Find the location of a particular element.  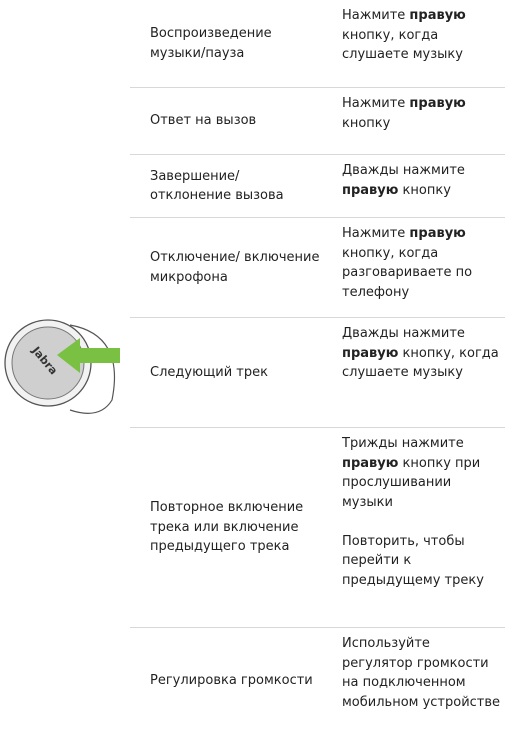

text: кнопку, когда разговариваете по телефону is located at coordinates (407, 272).